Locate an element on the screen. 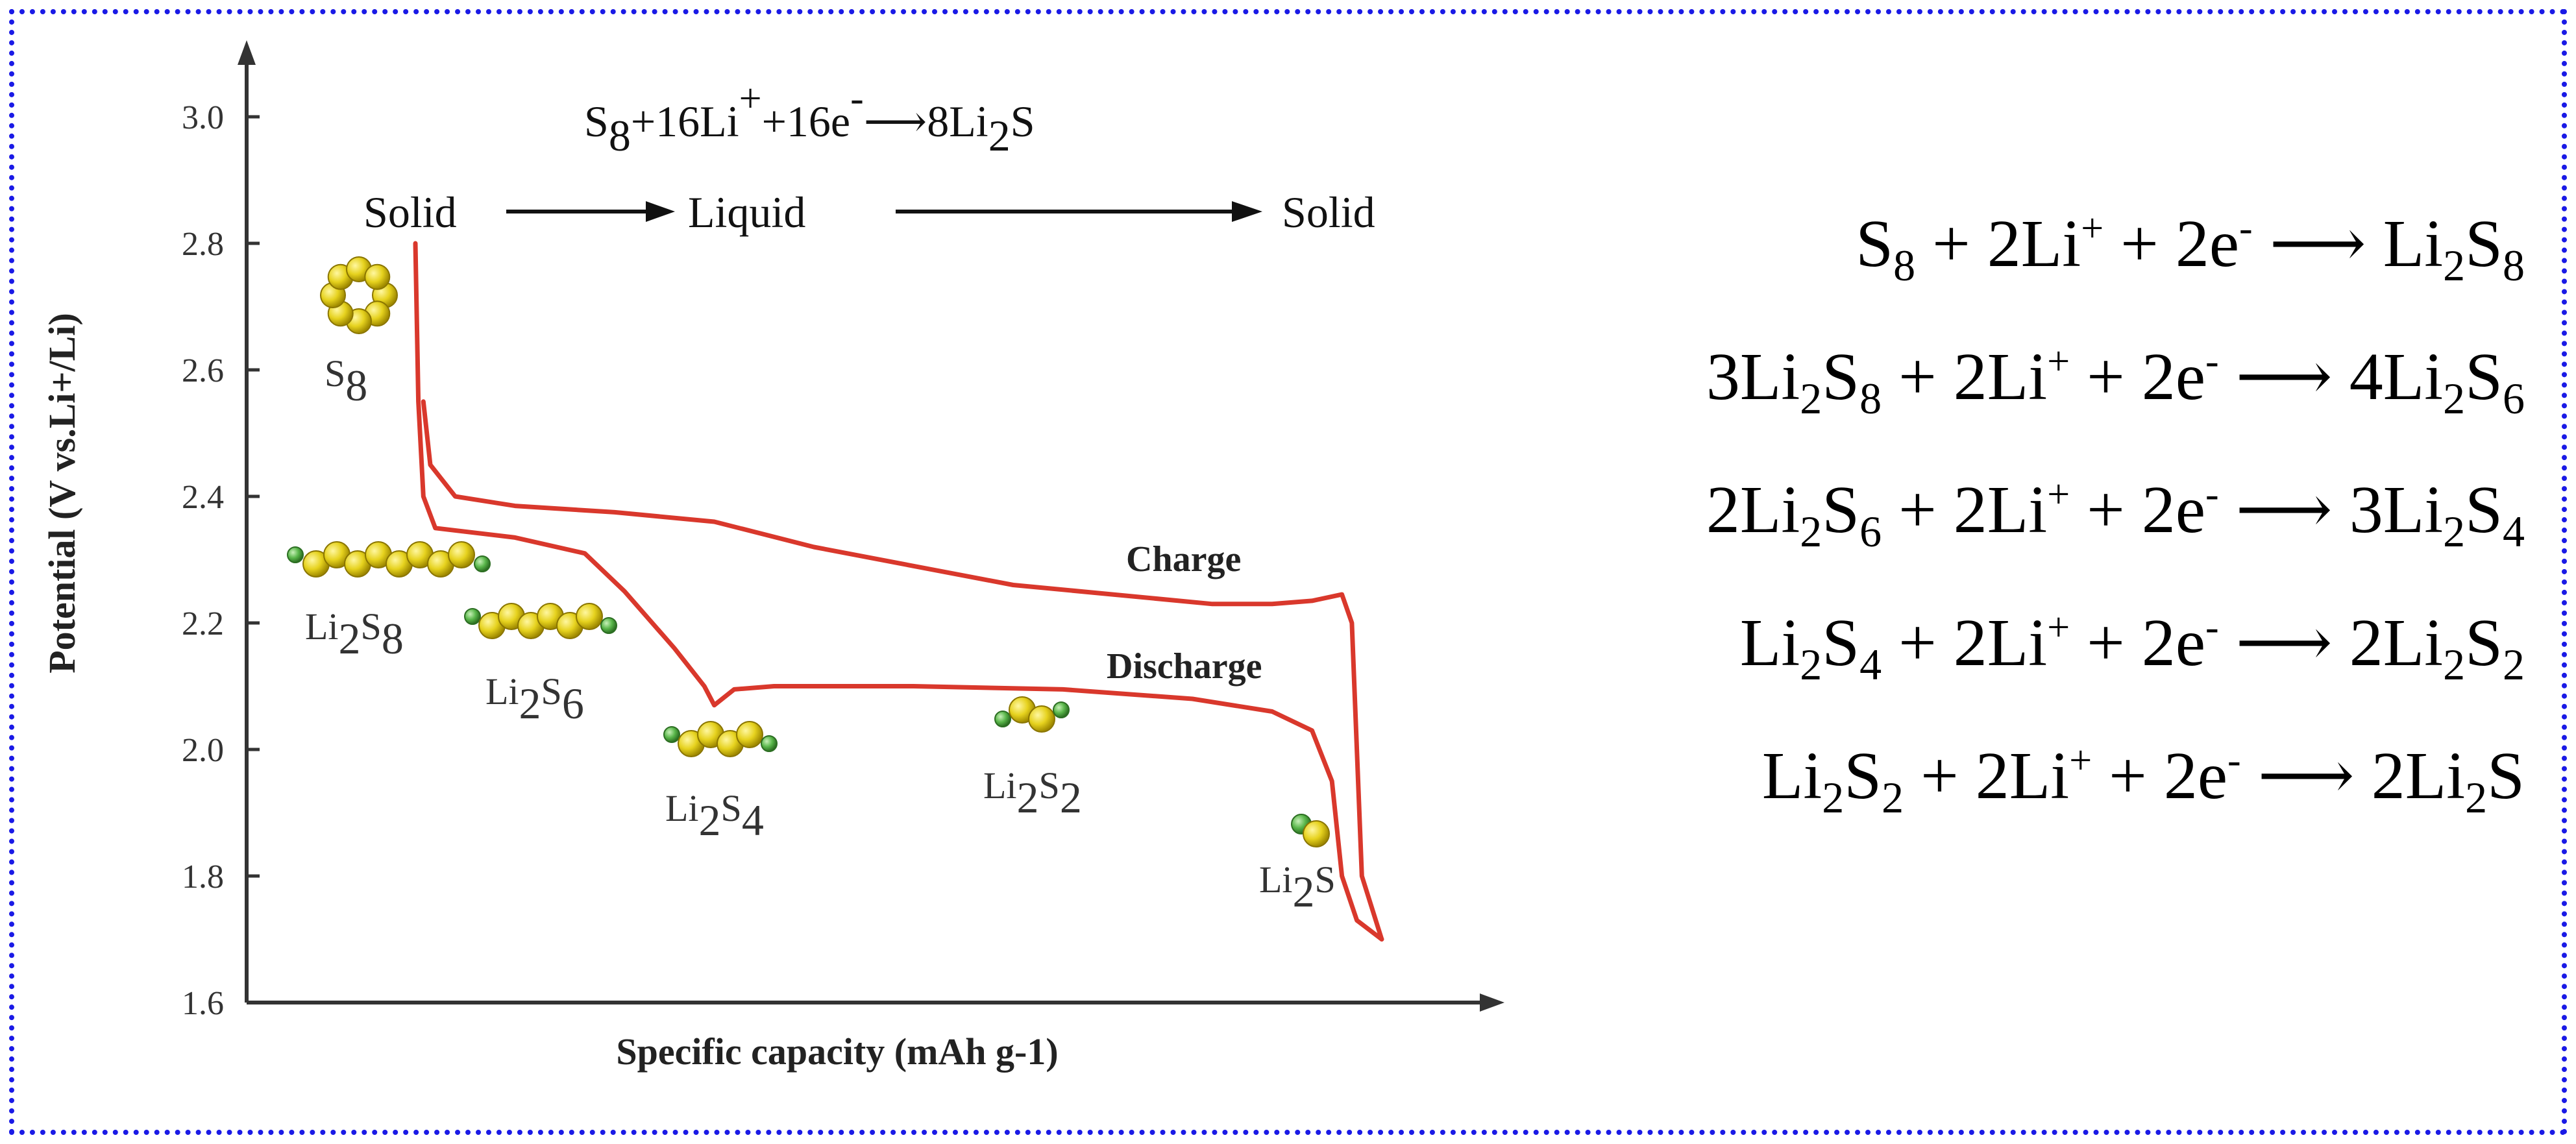 The image size is (2576, 1144). phase-liquid: Liquid is located at coordinates (746, 212).